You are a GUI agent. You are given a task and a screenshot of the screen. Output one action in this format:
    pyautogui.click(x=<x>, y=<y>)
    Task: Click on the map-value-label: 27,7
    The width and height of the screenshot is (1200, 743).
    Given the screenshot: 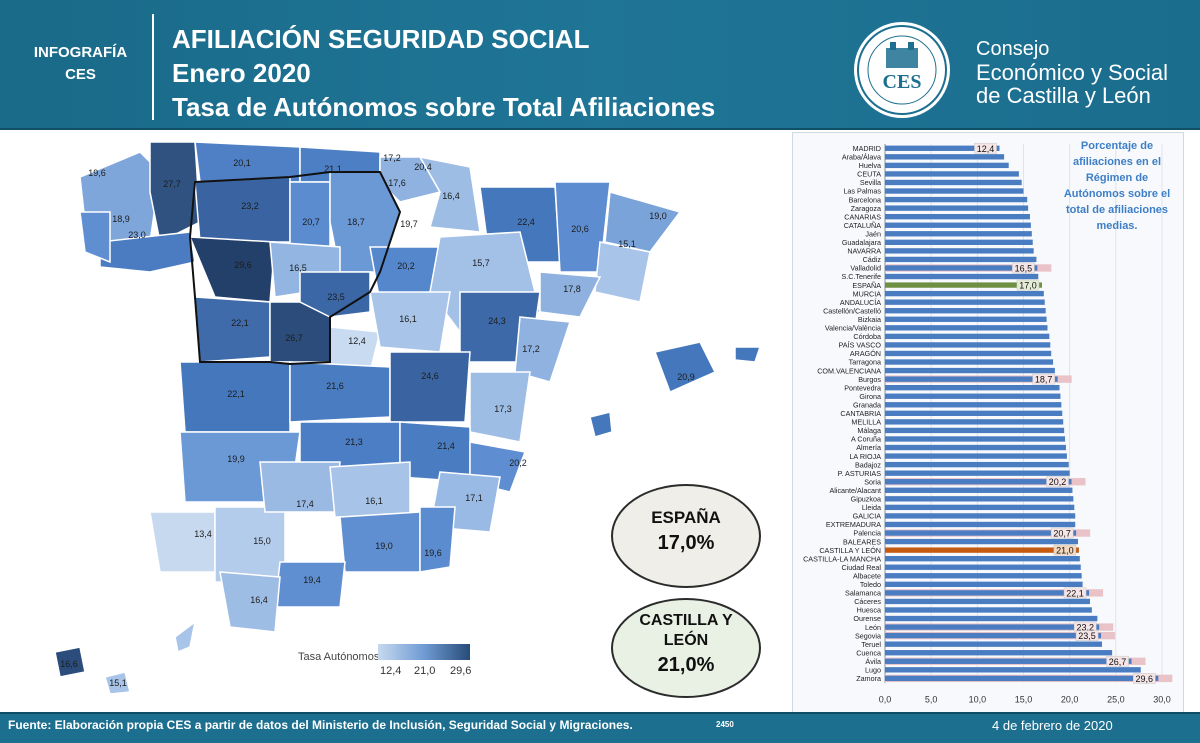 What is the action you would take?
    pyautogui.click(x=172, y=184)
    